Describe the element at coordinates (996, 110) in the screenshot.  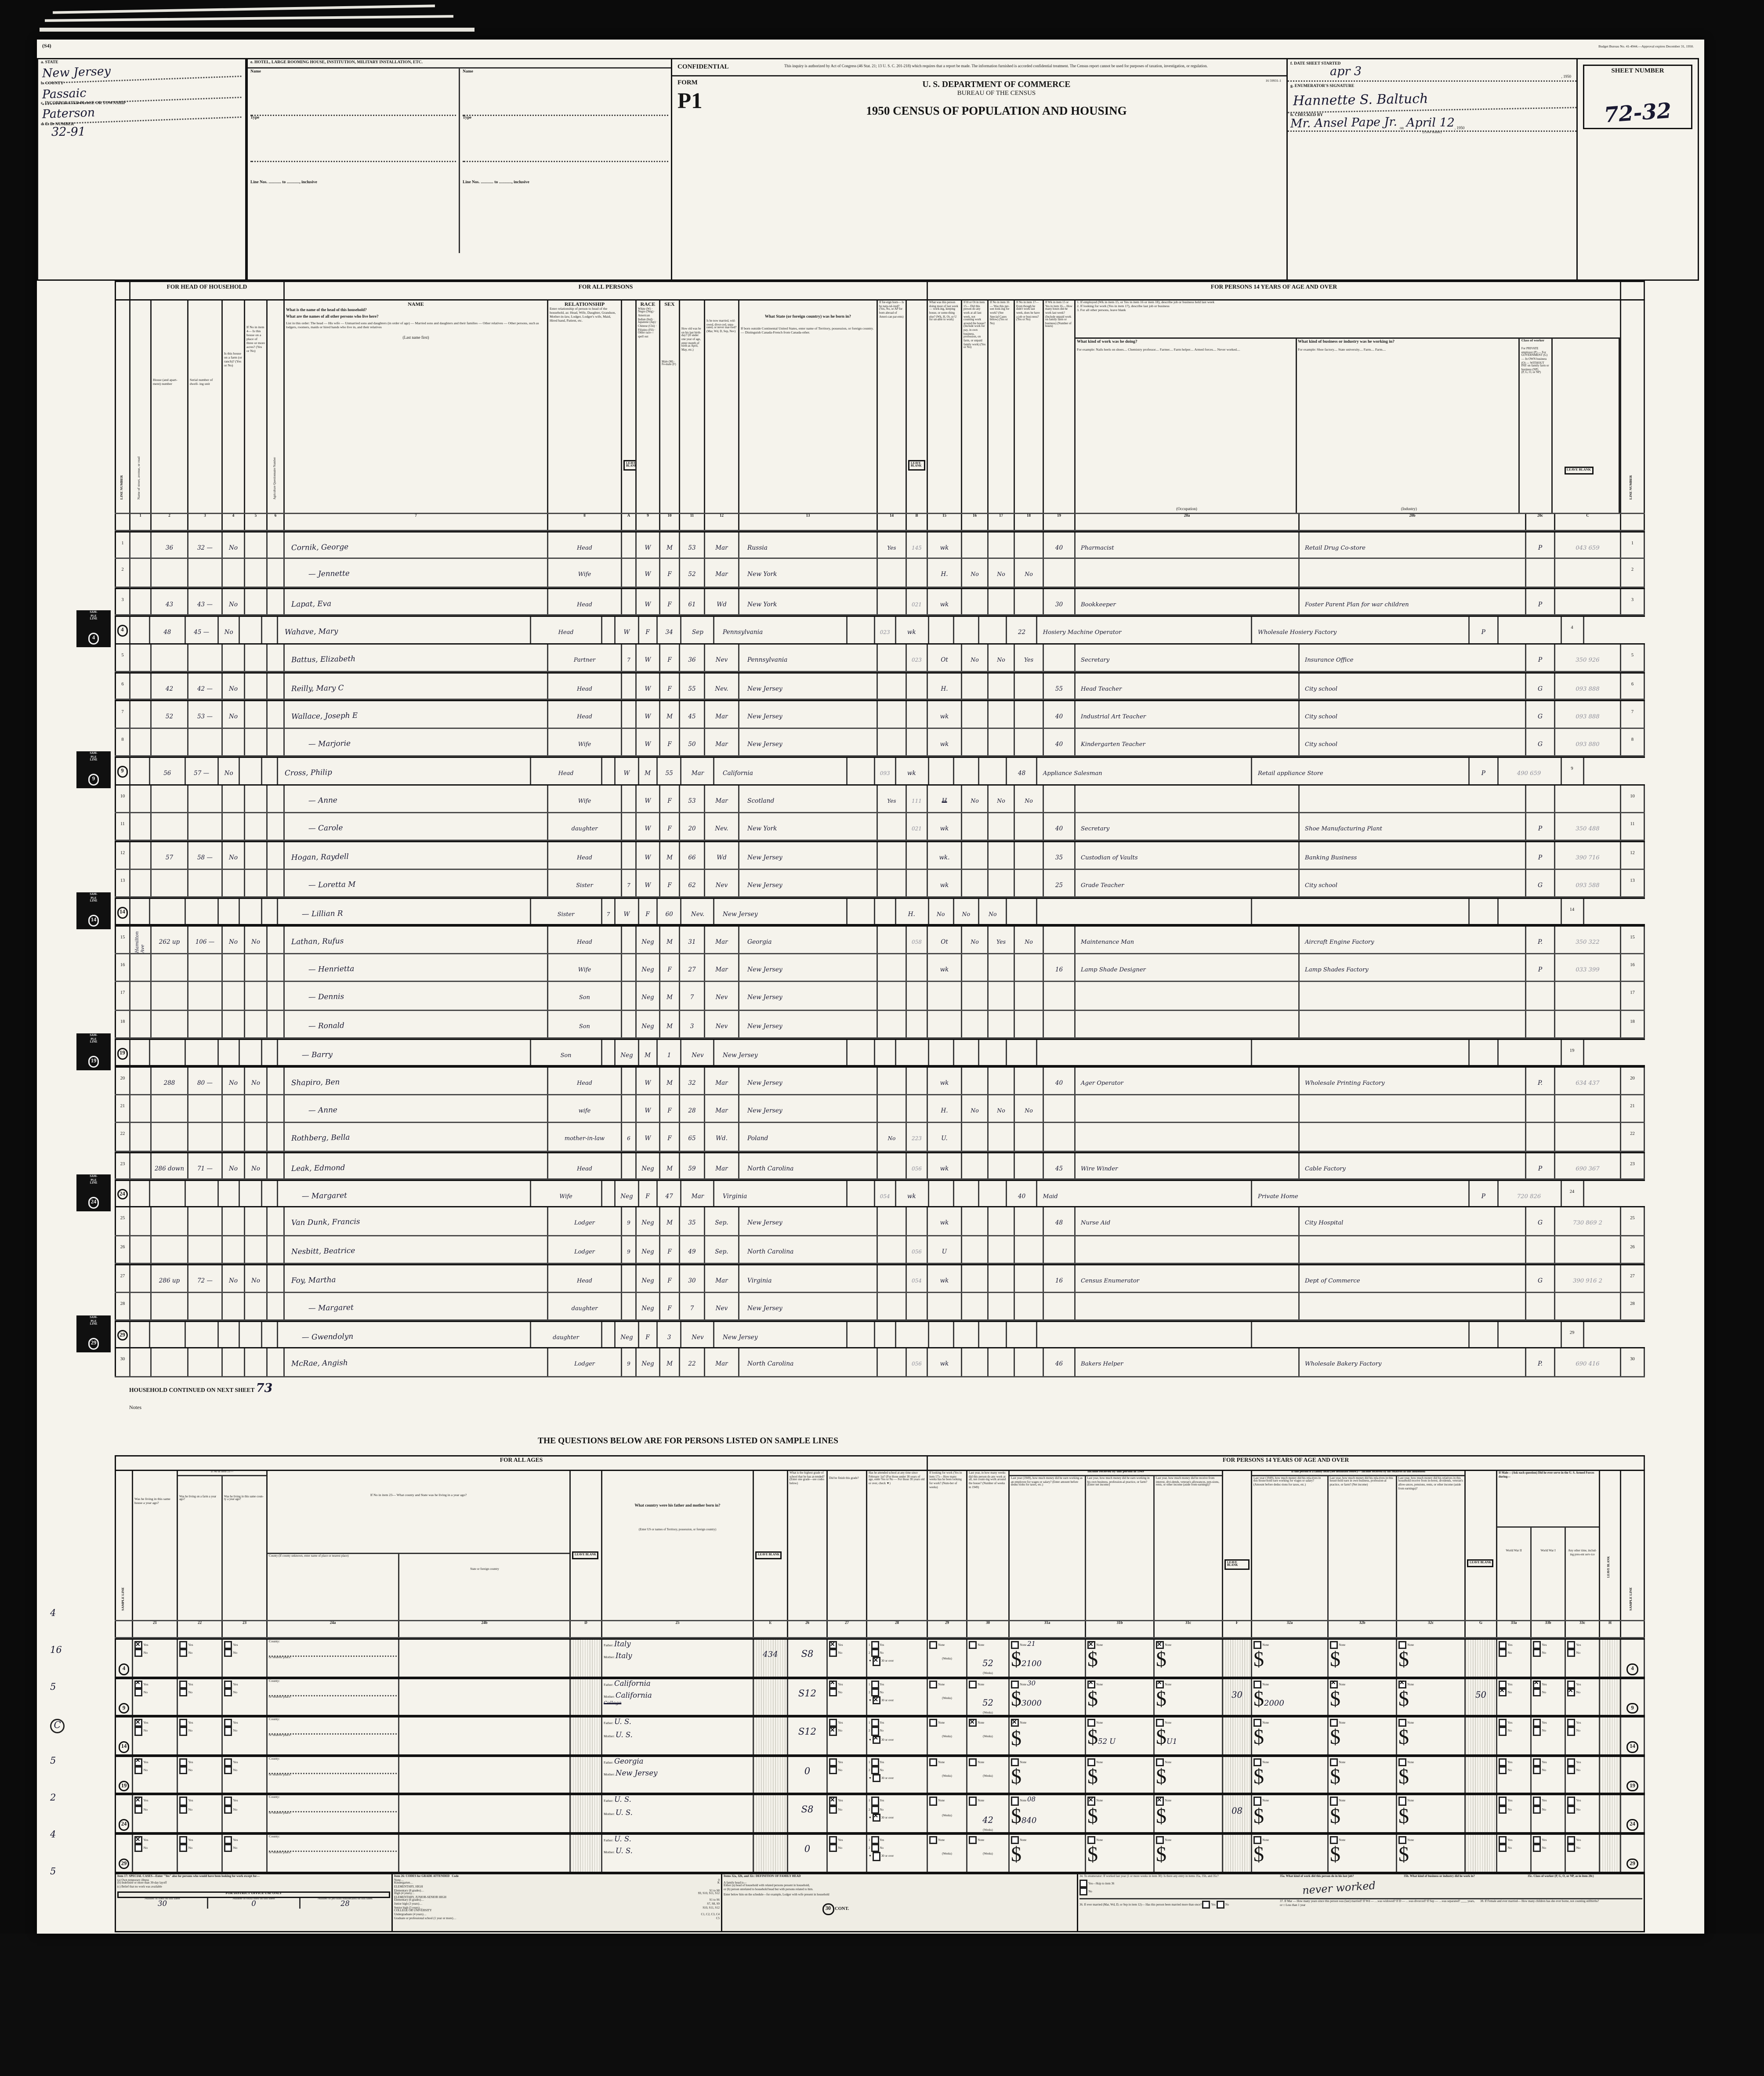
I see `census-title: 1950 CENSUS OF POPULATION AND HOUSING` at that location.